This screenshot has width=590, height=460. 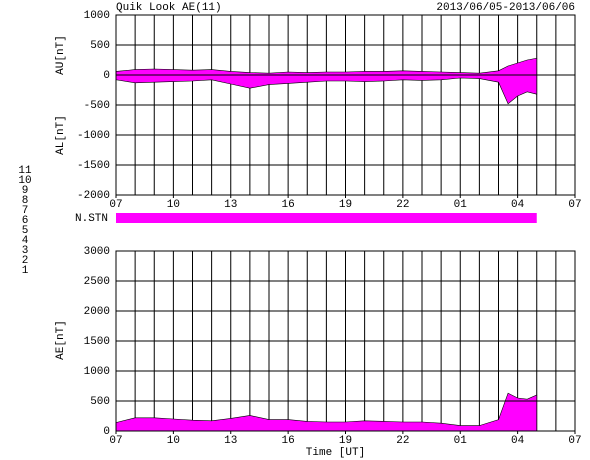 What do you see at coordinates (97, 106) in the screenshot?
I see `y-tick-label: -500` at bounding box center [97, 106].